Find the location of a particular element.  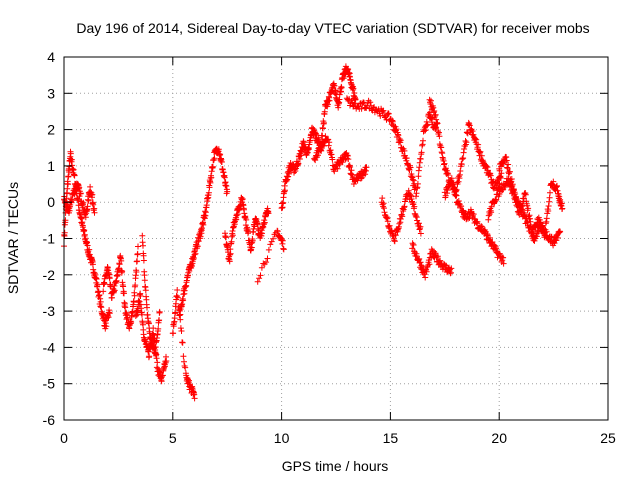

y-tick-label: -3 is located at coordinates (49, 311).